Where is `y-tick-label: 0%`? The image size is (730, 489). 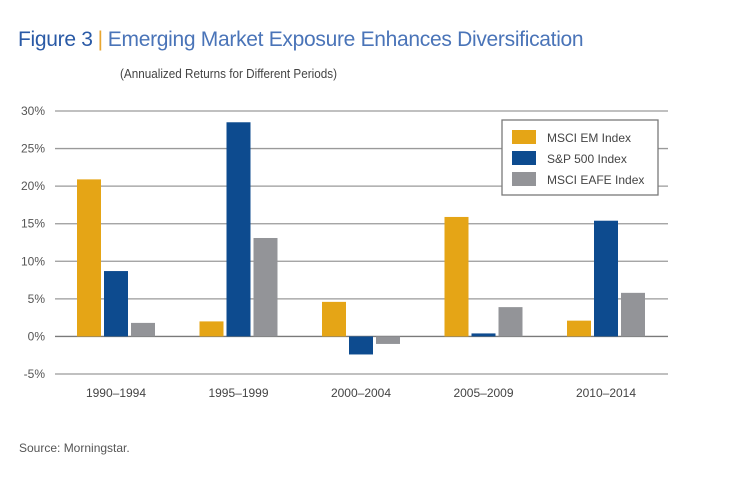 y-tick-label: 0% is located at coordinates (37, 336).